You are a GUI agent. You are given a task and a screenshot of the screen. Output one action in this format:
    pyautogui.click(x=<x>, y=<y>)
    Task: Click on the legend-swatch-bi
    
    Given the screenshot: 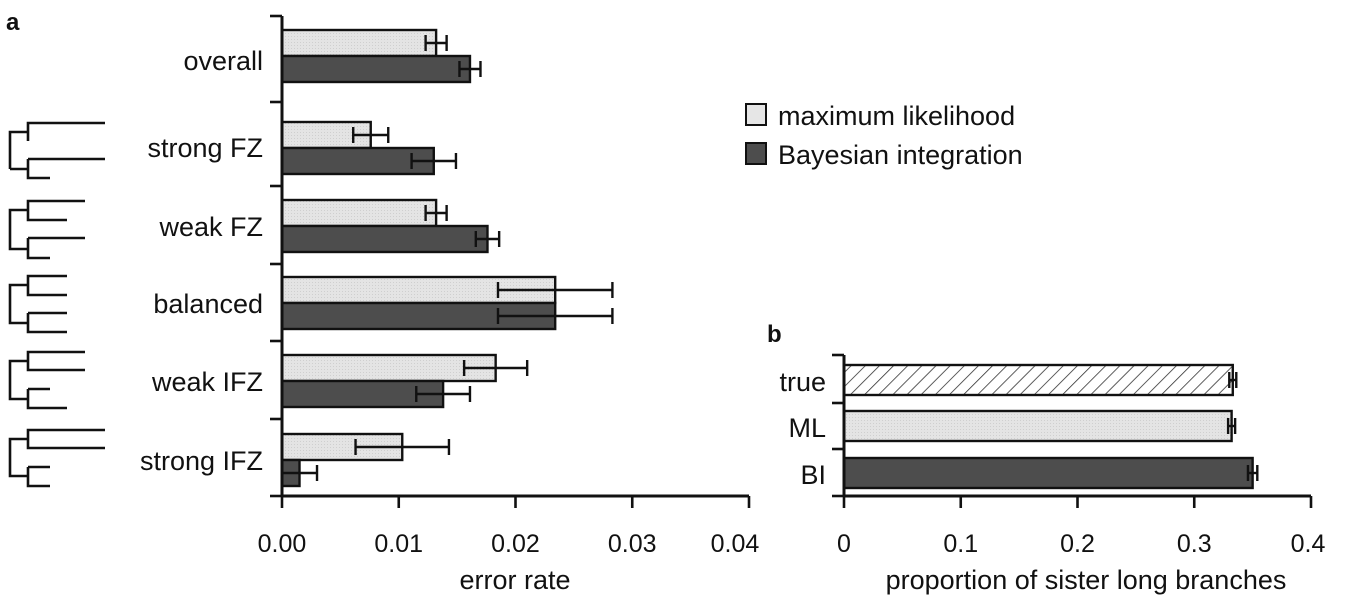 What is the action you would take?
    pyautogui.click(x=756, y=153)
    